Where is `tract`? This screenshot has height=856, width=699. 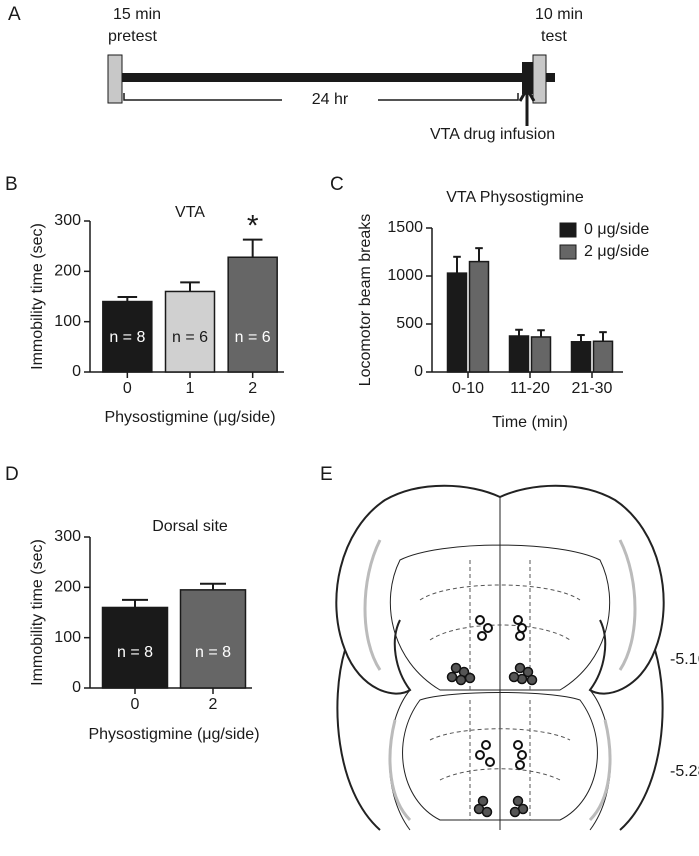
tract is located at coordinates (500, 680).